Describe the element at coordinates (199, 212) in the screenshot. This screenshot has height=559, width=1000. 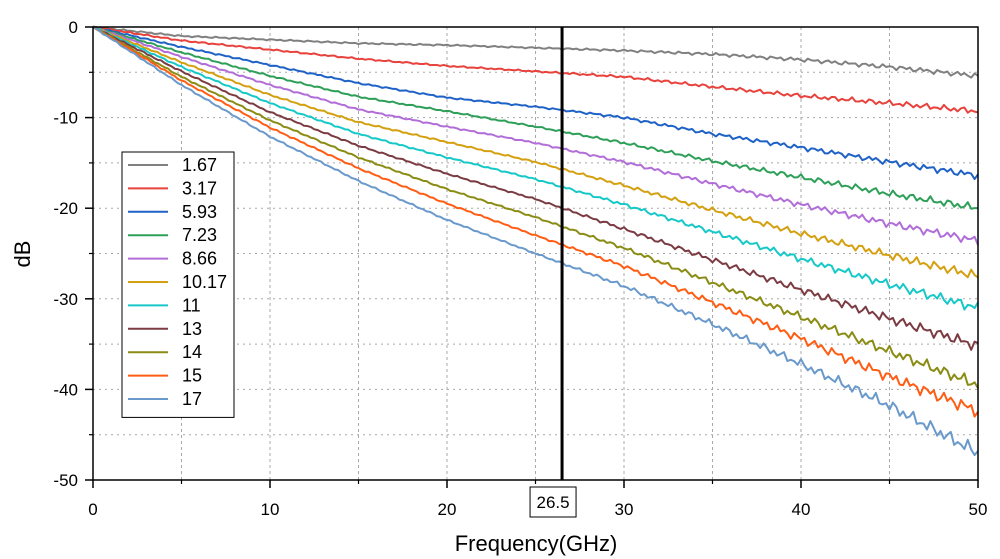
I see `legend-label: 5.93` at that location.